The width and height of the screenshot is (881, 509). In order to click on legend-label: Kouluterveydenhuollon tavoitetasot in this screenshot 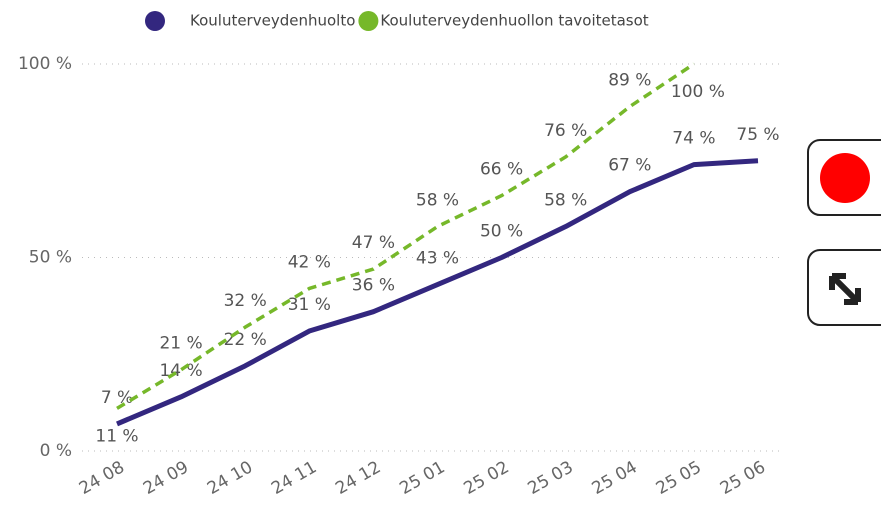, I will do `click(514, 21)`.